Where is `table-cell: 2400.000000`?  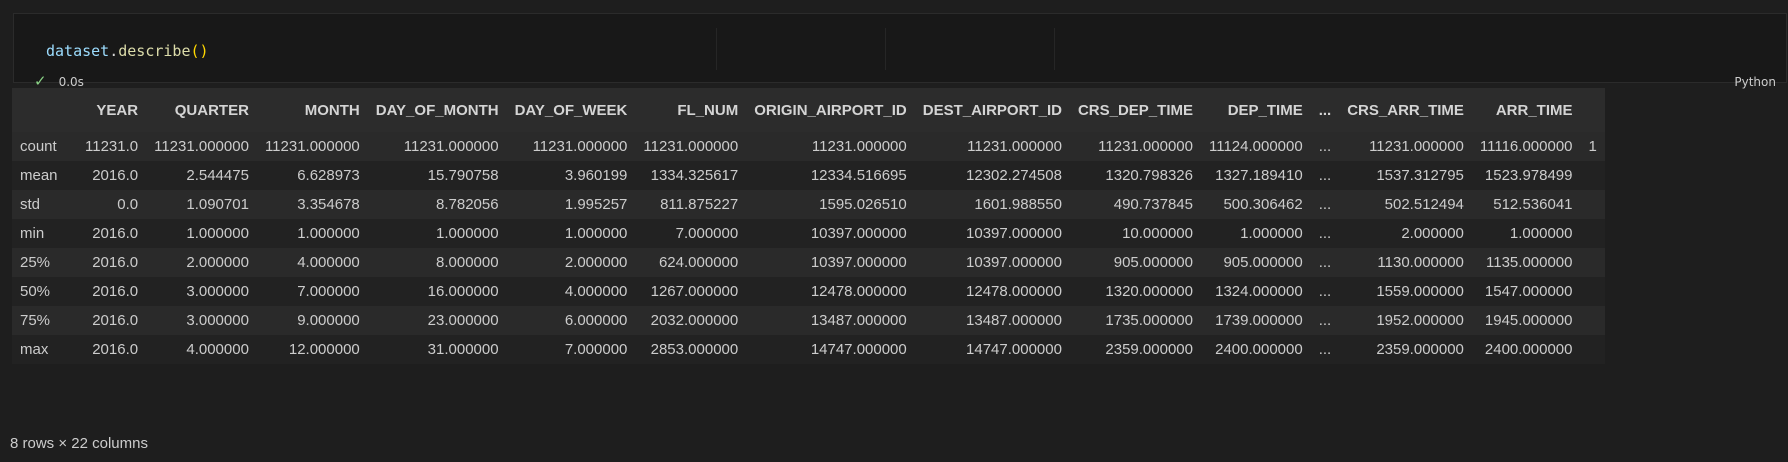
table-cell: 2400.000000 is located at coordinates (1528, 349).